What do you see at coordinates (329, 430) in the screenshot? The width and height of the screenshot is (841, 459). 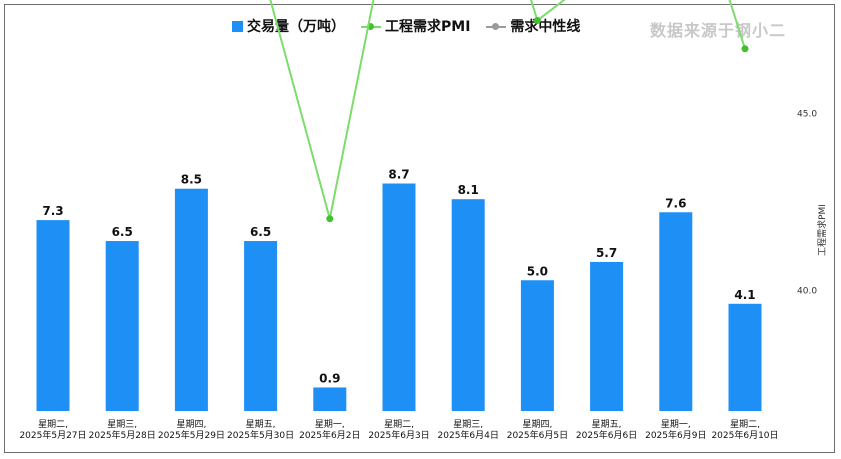 I see `x-tick-label-4: 星期一, 2025年6月2日` at bounding box center [329, 430].